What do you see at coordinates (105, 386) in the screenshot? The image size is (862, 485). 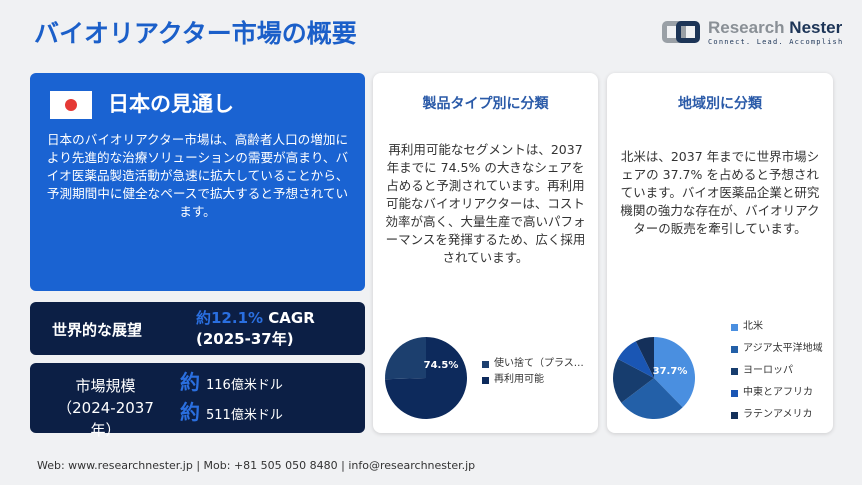 I see `market-size-label: 市場規模` at bounding box center [105, 386].